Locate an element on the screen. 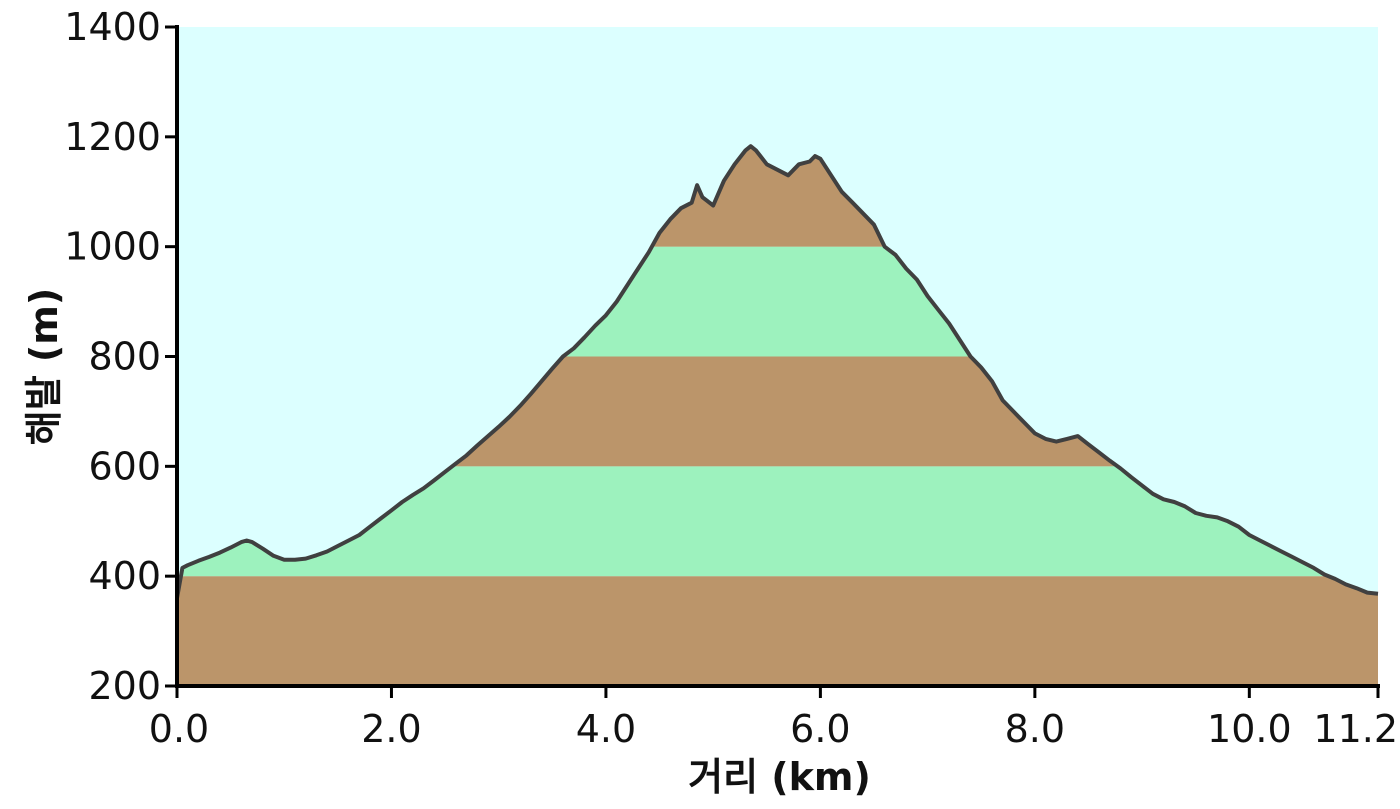 The width and height of the screenshot is (1400, 809). elevation-band is located at coordinates (777, 631).